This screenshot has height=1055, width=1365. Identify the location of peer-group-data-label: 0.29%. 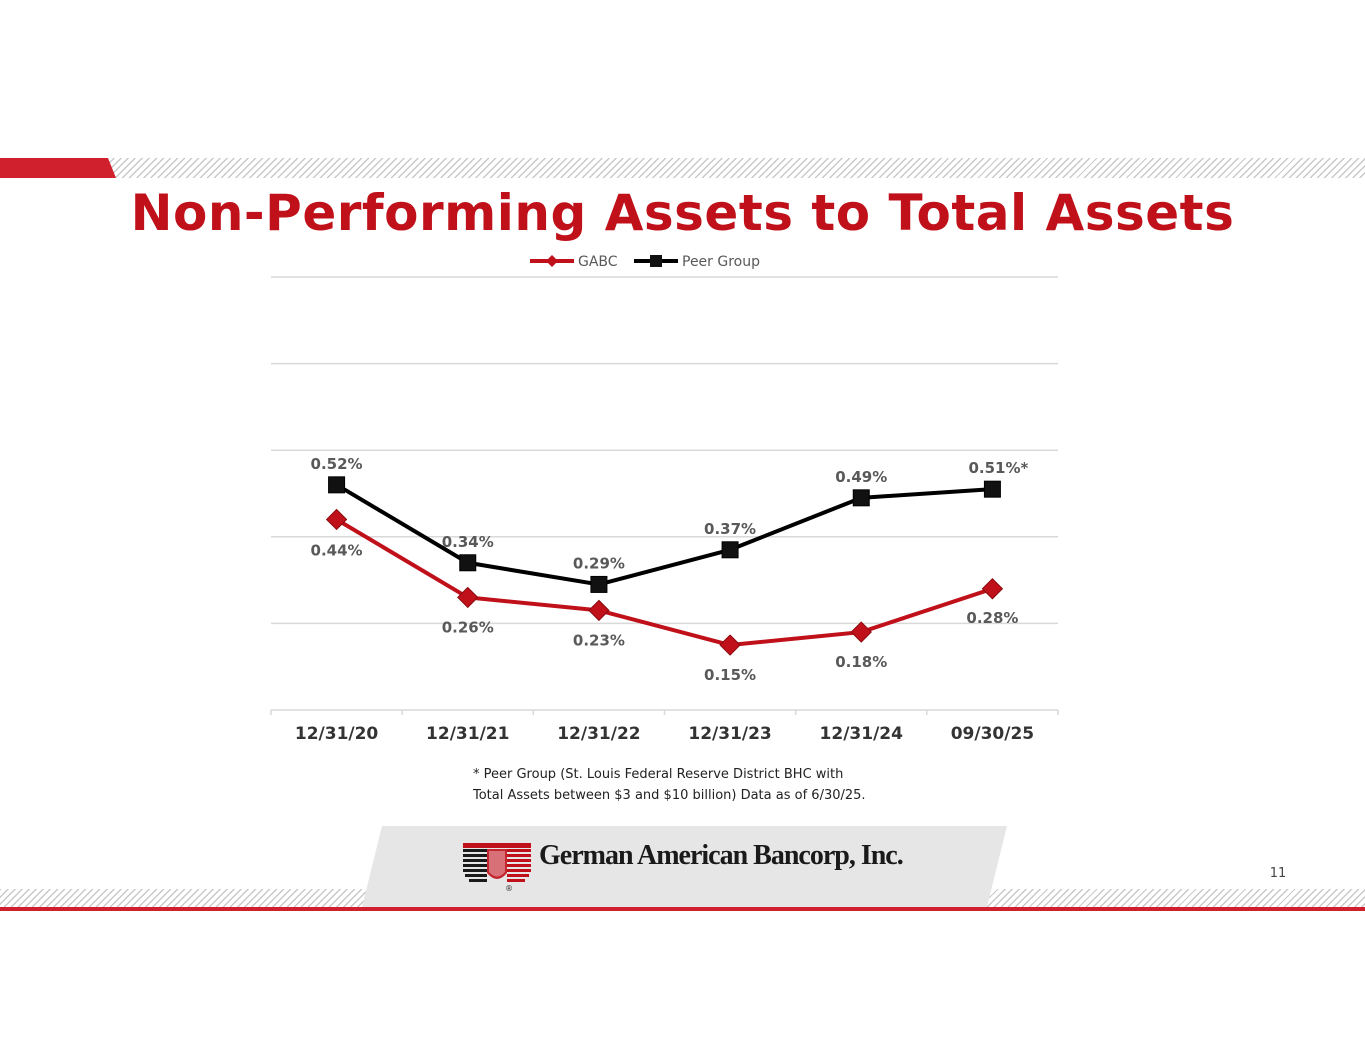
(599, 563).